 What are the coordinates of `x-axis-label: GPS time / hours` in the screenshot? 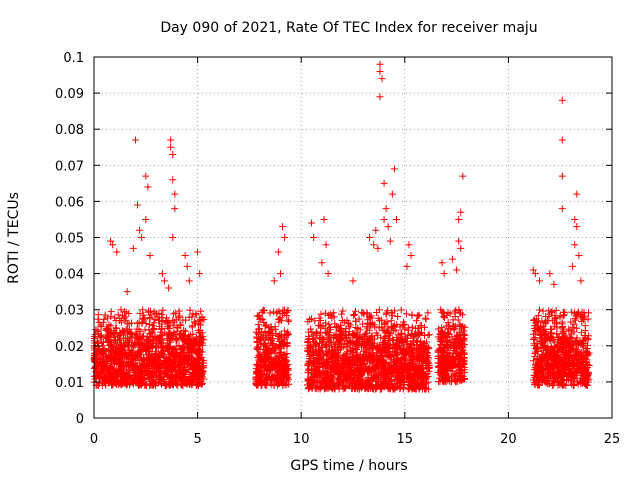 It's located at (348, 466).